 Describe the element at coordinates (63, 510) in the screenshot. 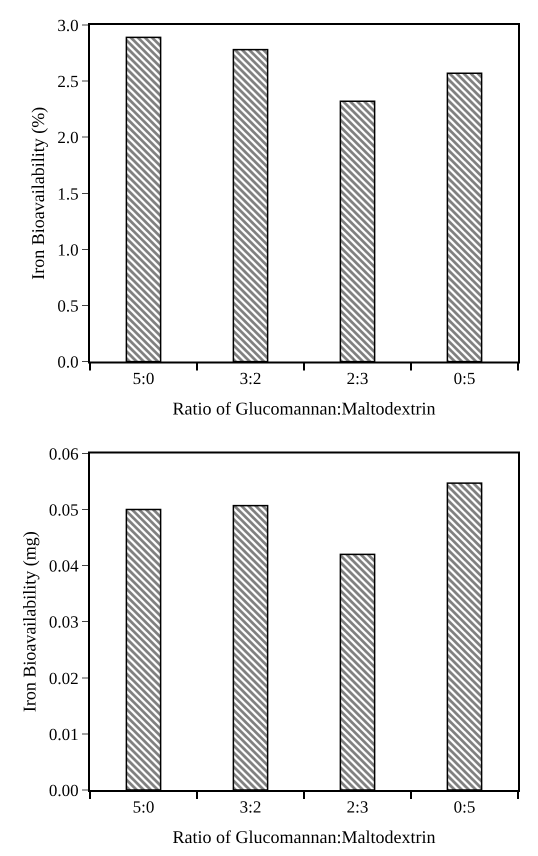

I see `y-tick-label: 0.05` at that location.